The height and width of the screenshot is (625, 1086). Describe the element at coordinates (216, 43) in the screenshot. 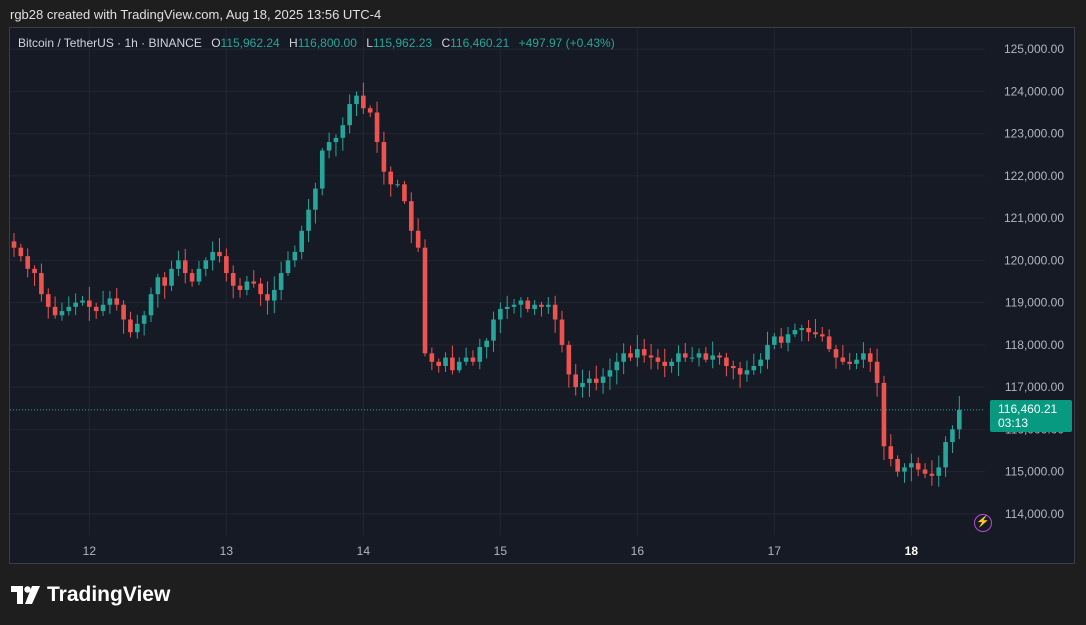

I see `legend-open-label: O` at that location.